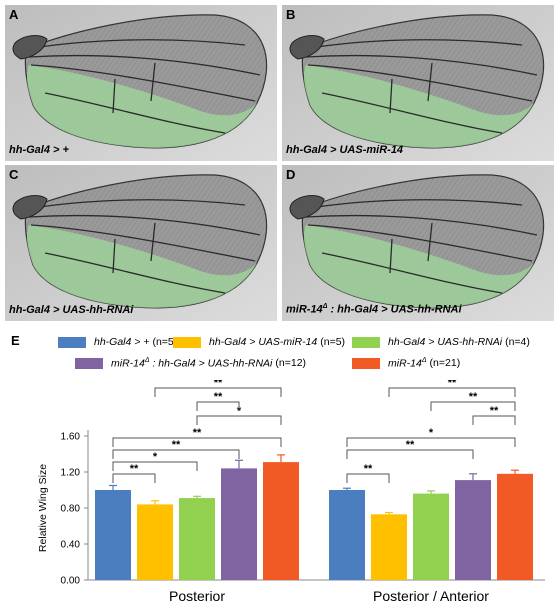  Describe the element at coordinates (366, 342) in the screenshot. I see `legend-swatch-hh-rnai` at that location.